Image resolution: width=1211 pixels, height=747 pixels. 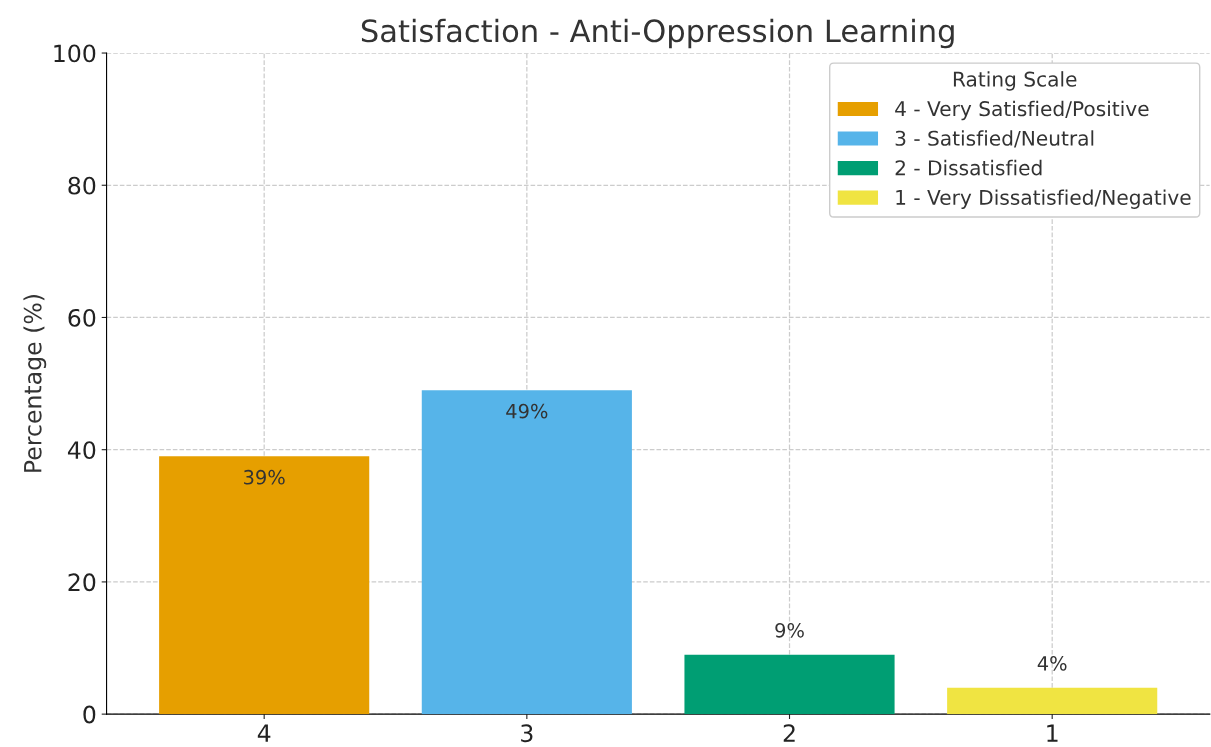 I want to click on data-label: 4%, so click(x=1052, y=663).